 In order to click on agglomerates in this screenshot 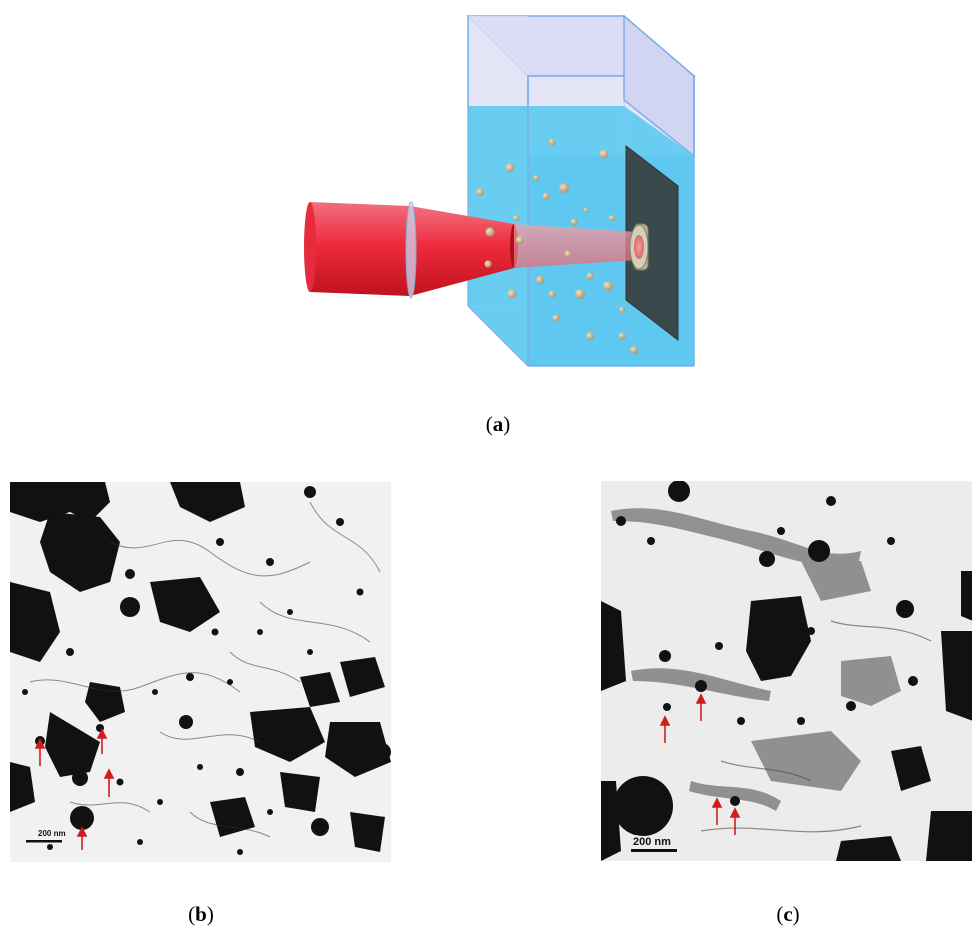, I will do `click(786, 716)`.